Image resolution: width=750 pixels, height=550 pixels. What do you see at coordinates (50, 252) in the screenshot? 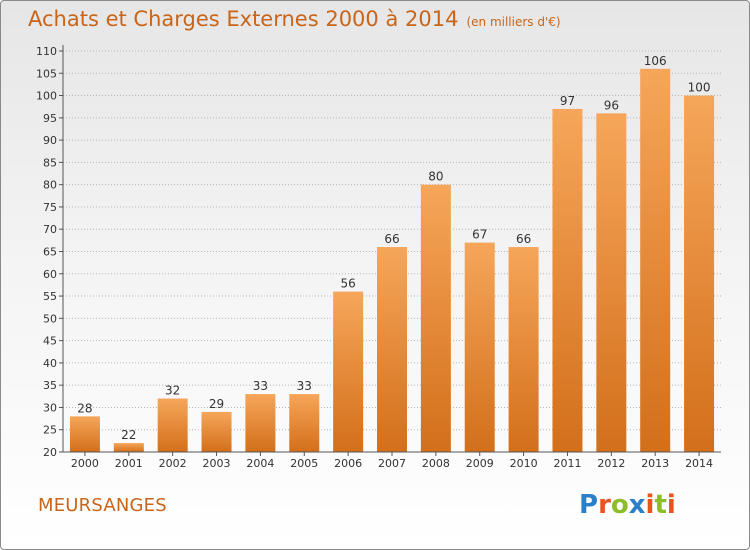
I see `y-tick-label: 65` at bounding box center [50, 252].